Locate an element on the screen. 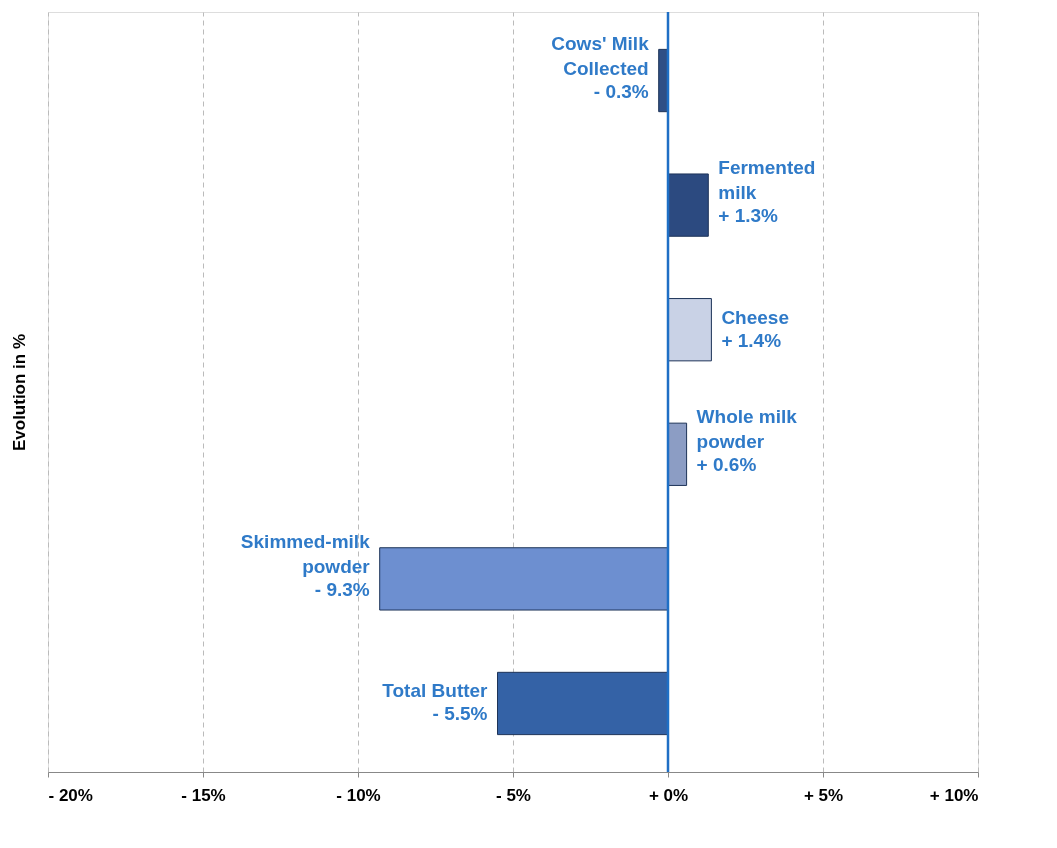  x-tick-label: - 15% is located at coordinates (203, 795).